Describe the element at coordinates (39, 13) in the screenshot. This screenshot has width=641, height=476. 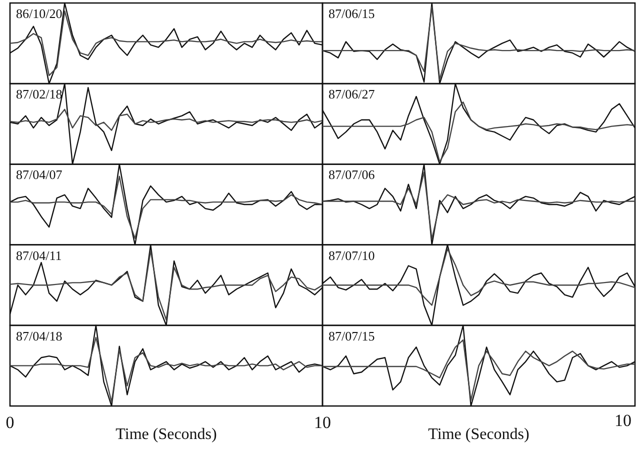
I see `chart-title: 86/10/20` at that location.